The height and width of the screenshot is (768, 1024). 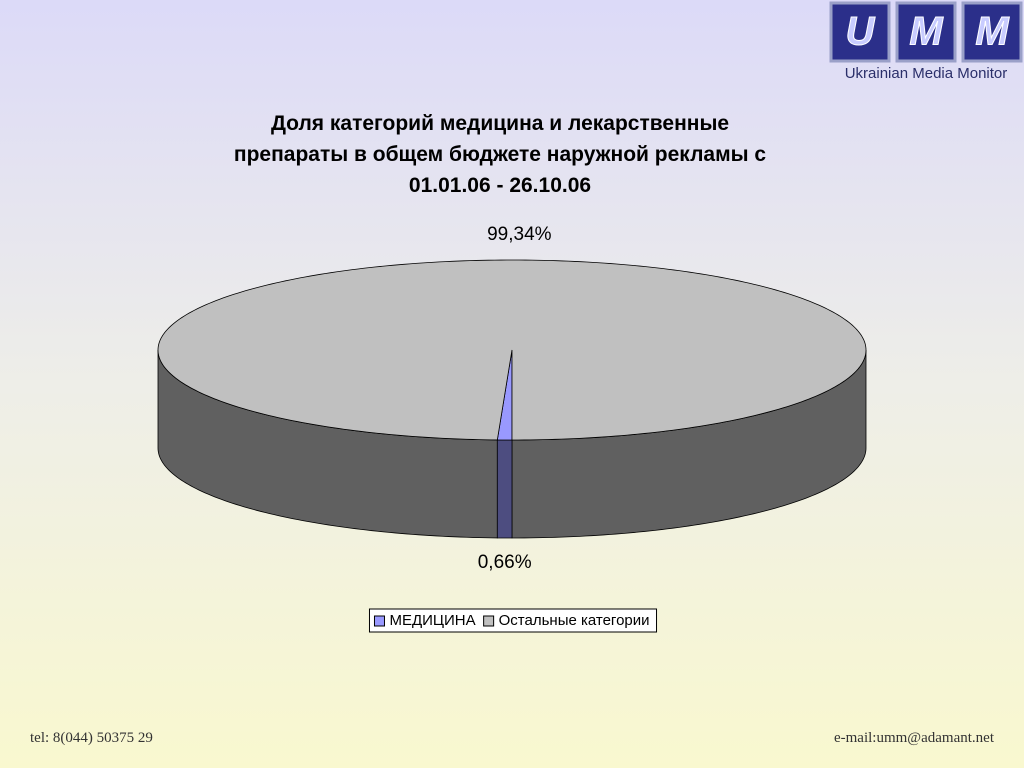 I want to click on footer-email: e-mail:umm@adamant.net, so click(x=913, y=738).